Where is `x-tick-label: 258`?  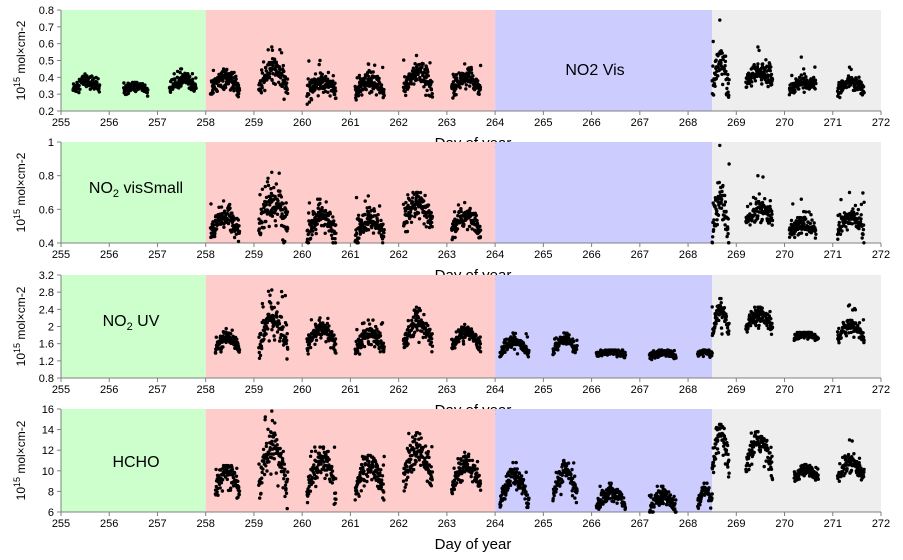 x-tick-label: 258 is located at coordinates (206, 390).